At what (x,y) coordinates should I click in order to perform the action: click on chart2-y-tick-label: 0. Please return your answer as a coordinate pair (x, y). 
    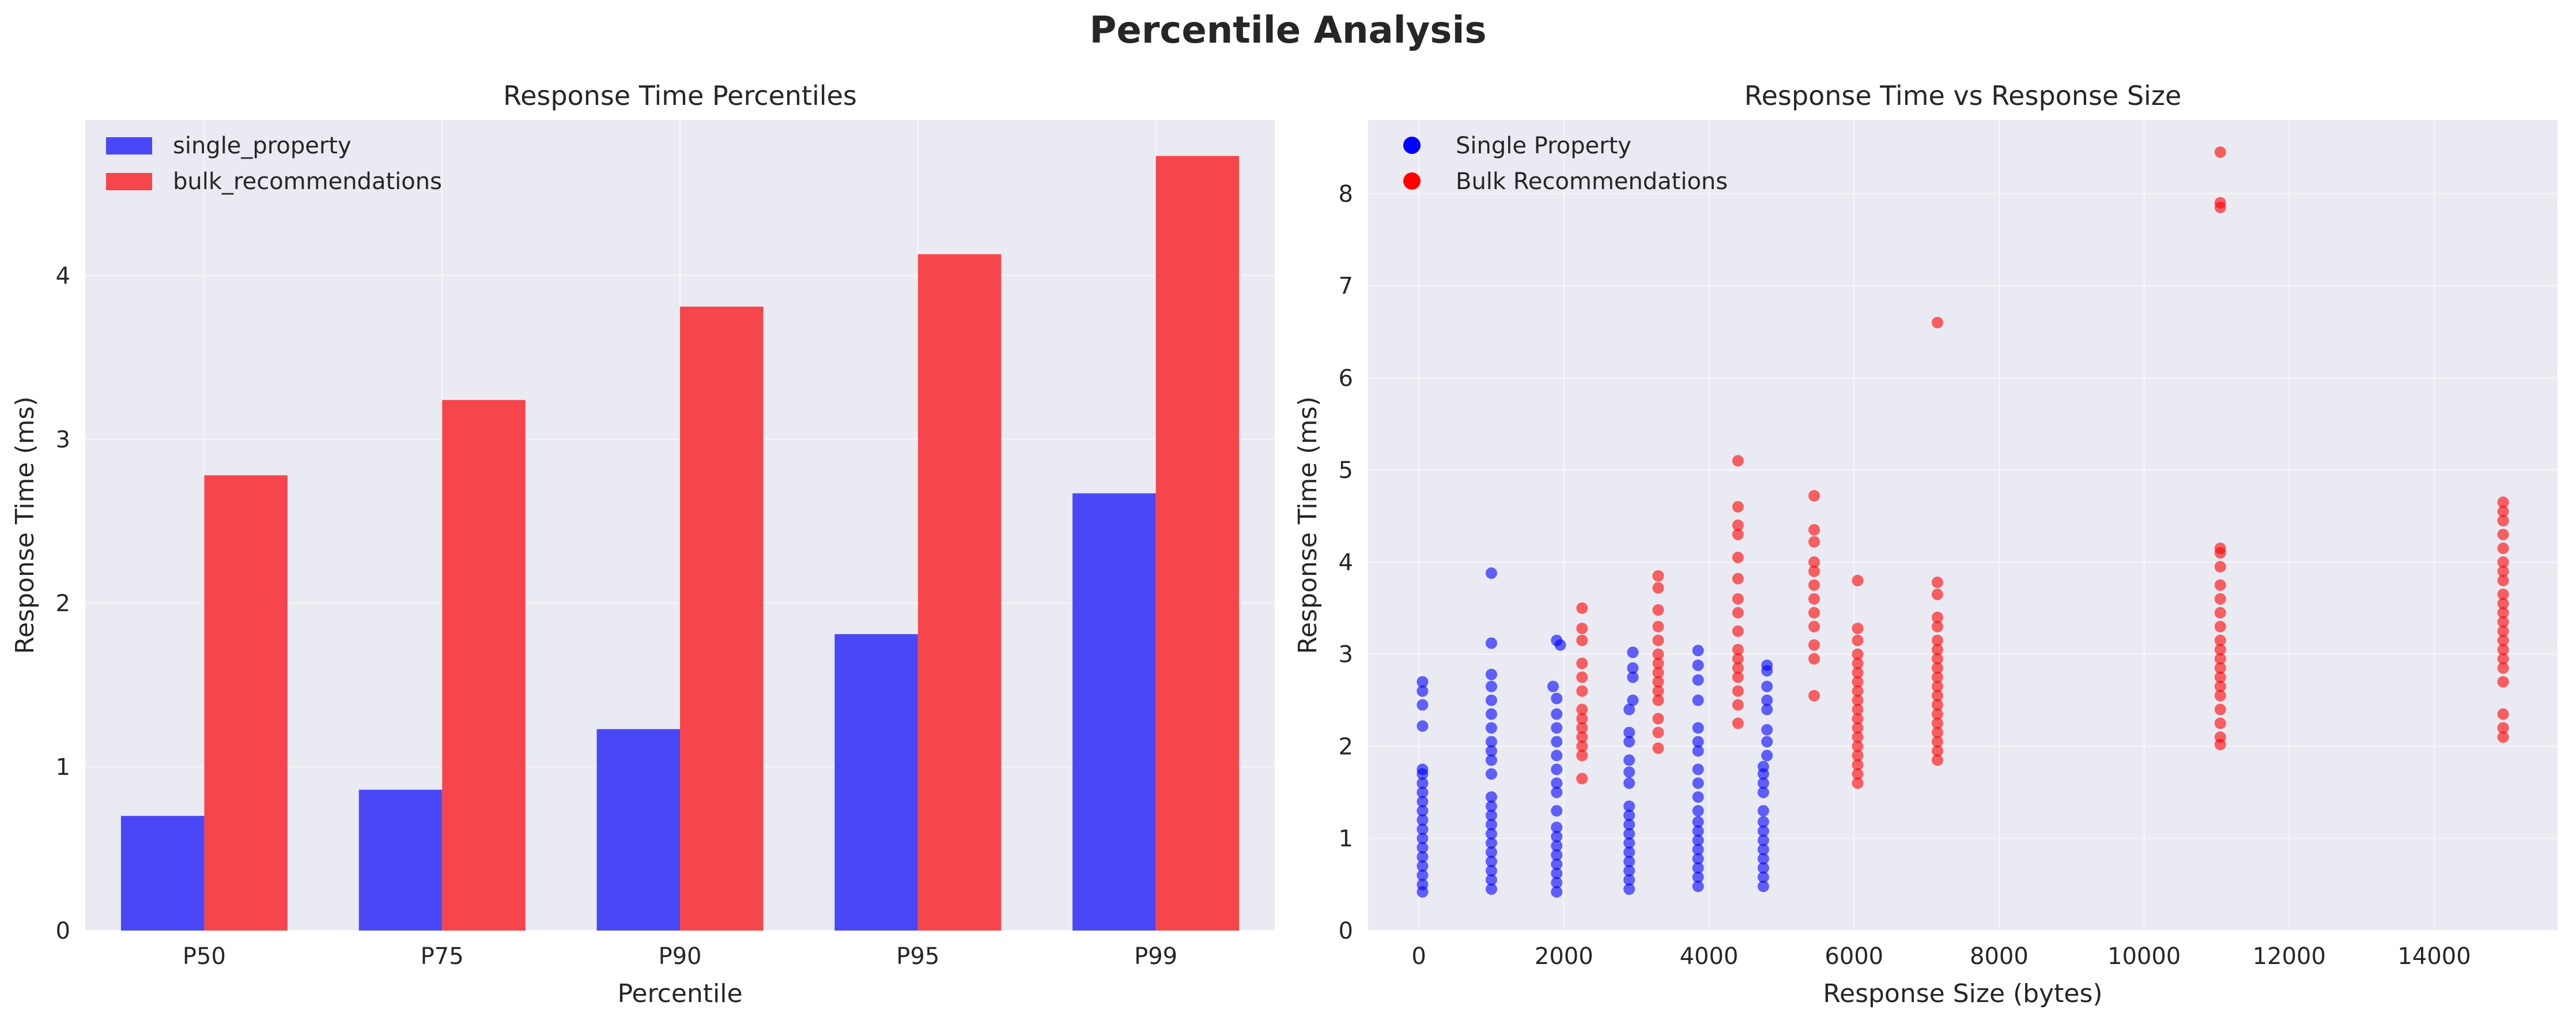
    Looking at the image, I should click on (1346, 931).